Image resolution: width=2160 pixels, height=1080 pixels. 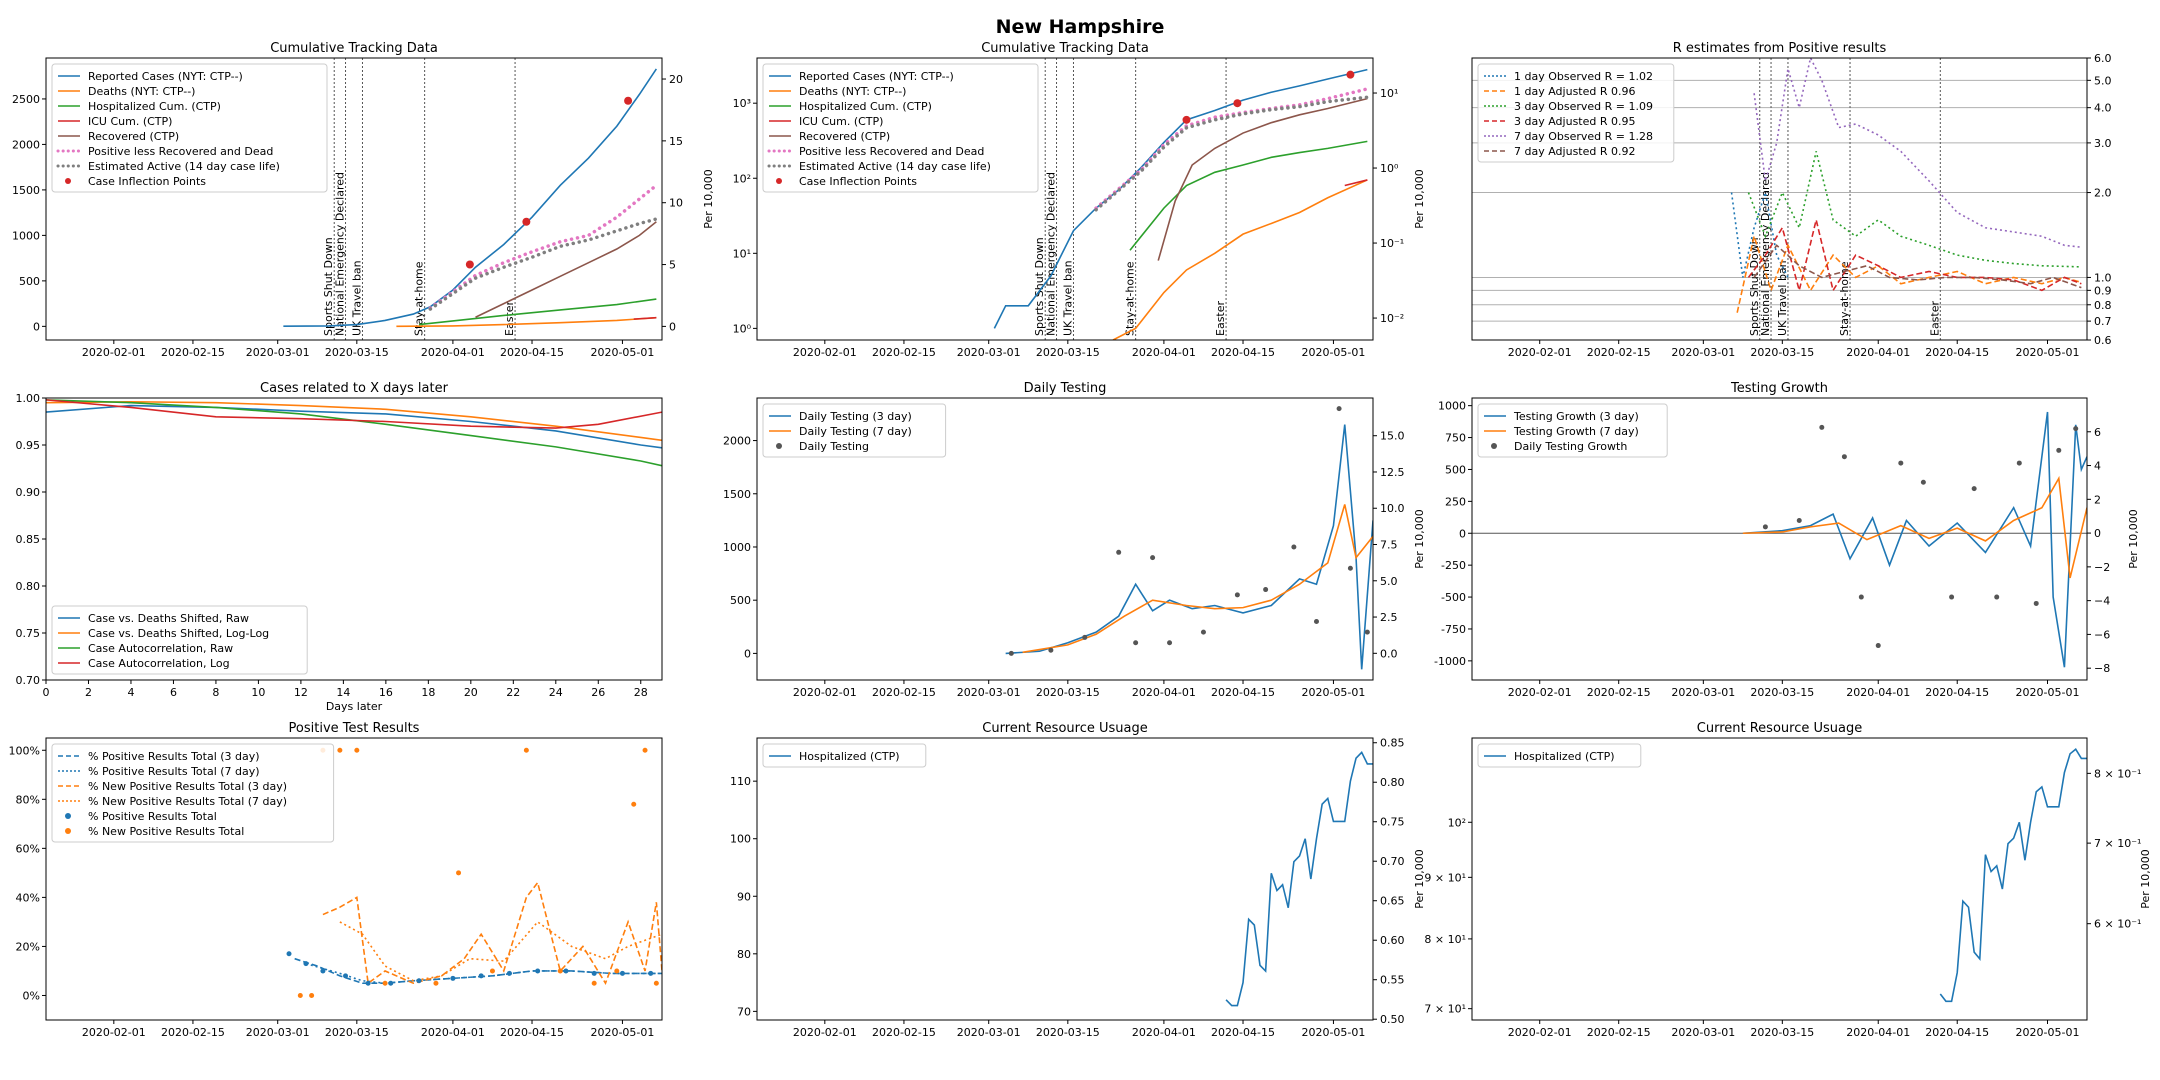 I want to click on legend-label: % New Positive Results Total (3 day), so click(x=187, y=786).